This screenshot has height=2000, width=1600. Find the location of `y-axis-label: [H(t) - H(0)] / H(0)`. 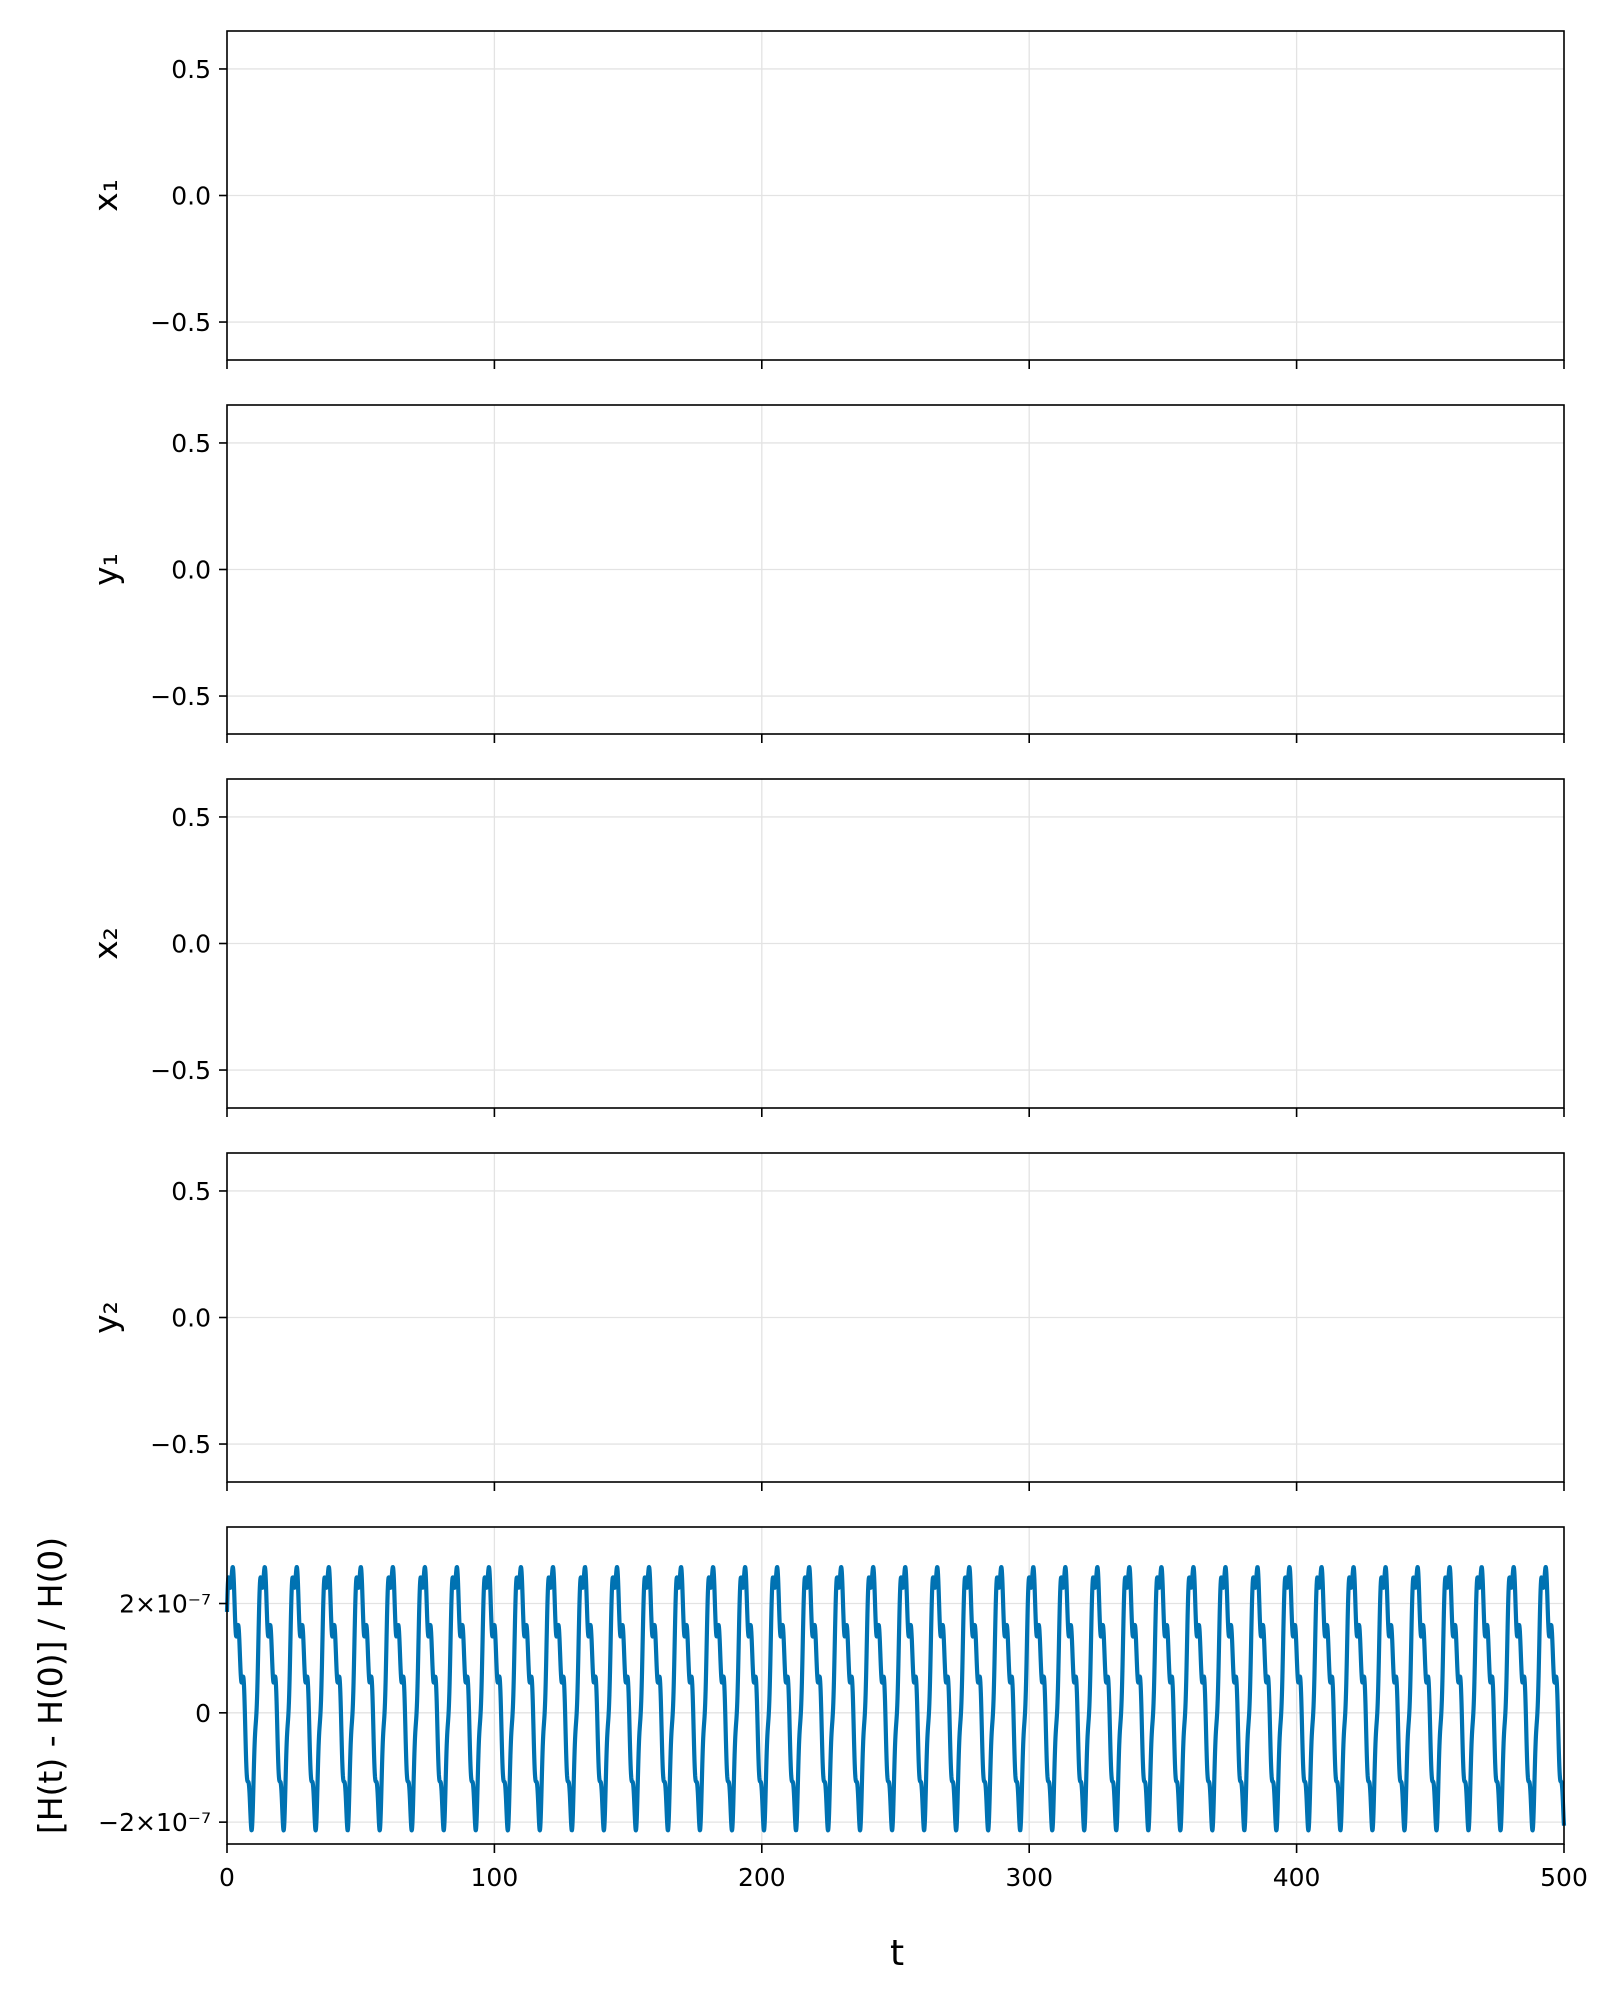

y-axis-label: [H(t) - H(0)] / H(0) is located at coordinates (50, 1685).